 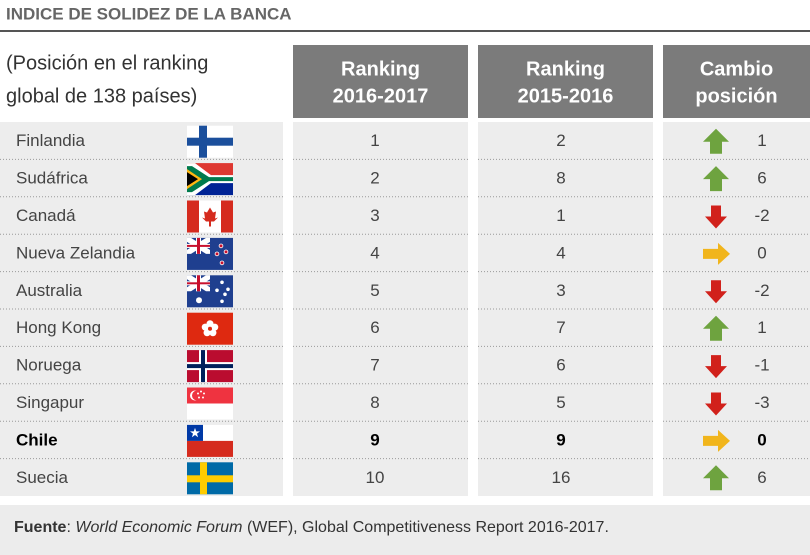 I want to click on country-name: Finlandia, so click(x=51, y=140).